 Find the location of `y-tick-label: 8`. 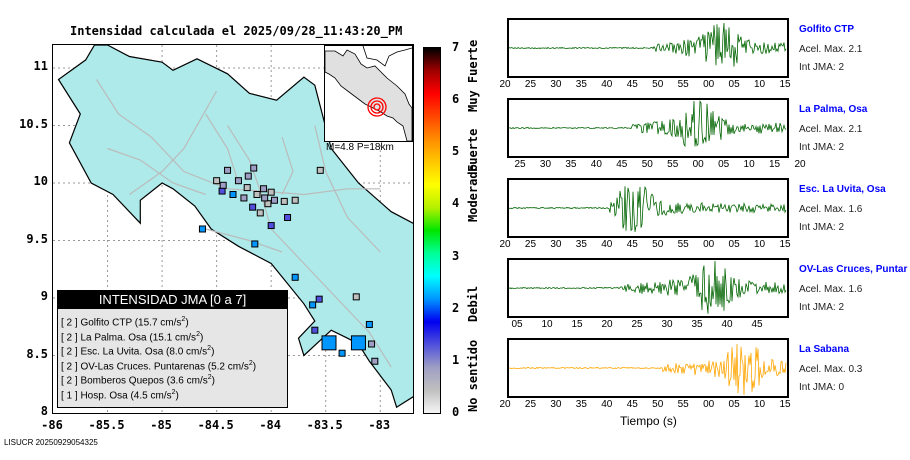

y-tick-label: 8 is located at coordinates (44, 411).